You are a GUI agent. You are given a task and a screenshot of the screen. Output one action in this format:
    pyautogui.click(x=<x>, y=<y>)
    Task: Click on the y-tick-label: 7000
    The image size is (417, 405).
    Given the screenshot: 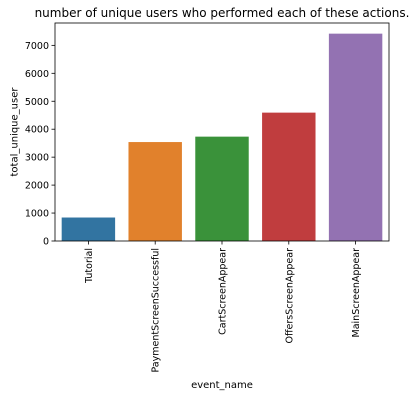 What is the action you would take?
    pyautogui.click(x=37, y=46)
    